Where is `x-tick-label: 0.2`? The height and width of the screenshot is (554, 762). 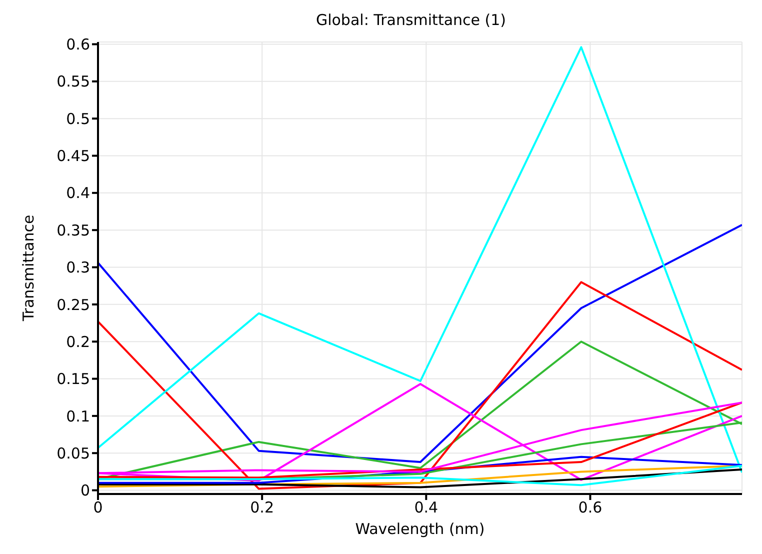 x-tick-label: 0.2 is located at coordinates (262, 507).